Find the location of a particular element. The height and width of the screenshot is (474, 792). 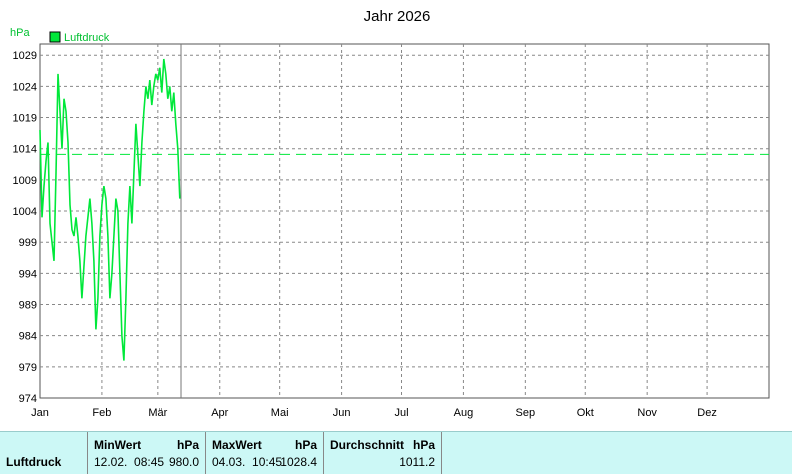

x-tick-label: Jan is located at coordinates (40, 413).